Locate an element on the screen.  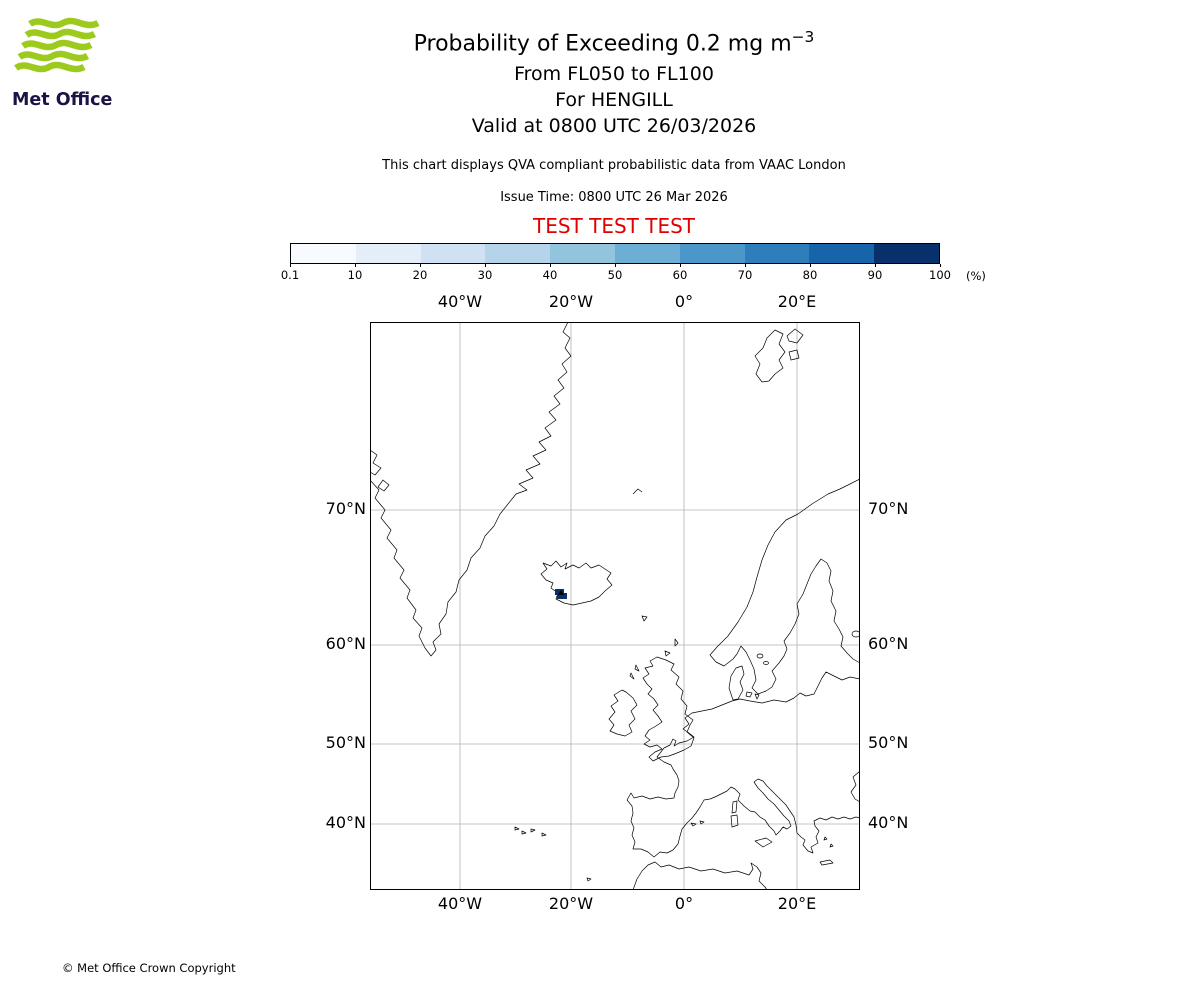
colorbar-unit-label: (%) is located at coordinates (976, 276).